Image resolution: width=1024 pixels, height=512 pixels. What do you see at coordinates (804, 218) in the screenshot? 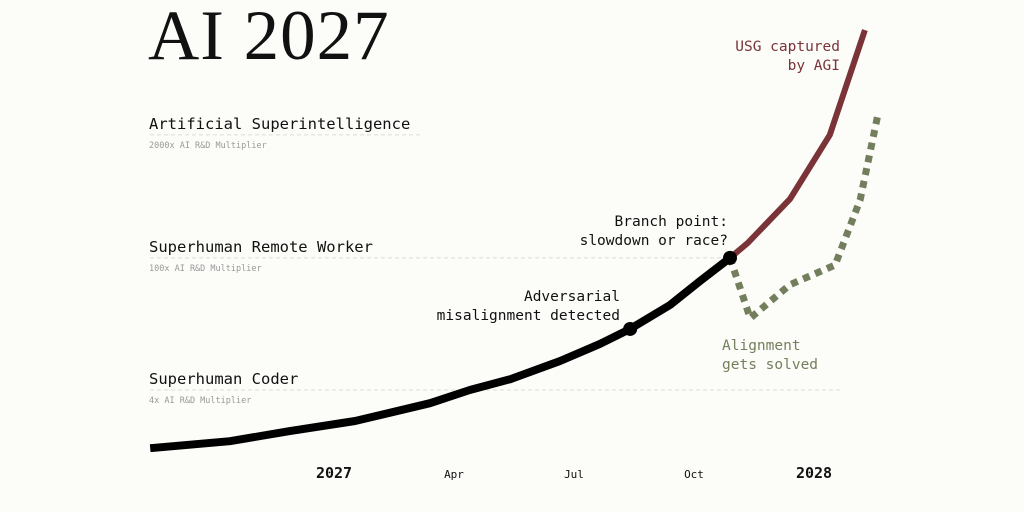
I see `series-line-slowdown` at bounding box center [804, 218].